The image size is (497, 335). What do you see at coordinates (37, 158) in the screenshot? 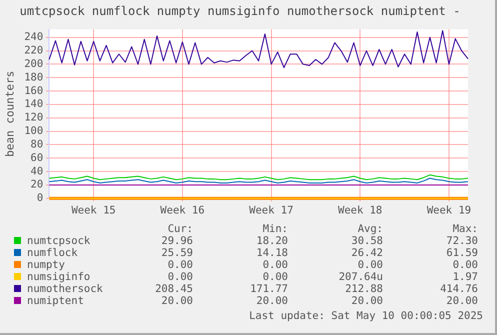
I see `y-tick-label: 60` at bounding box center [37, 158].